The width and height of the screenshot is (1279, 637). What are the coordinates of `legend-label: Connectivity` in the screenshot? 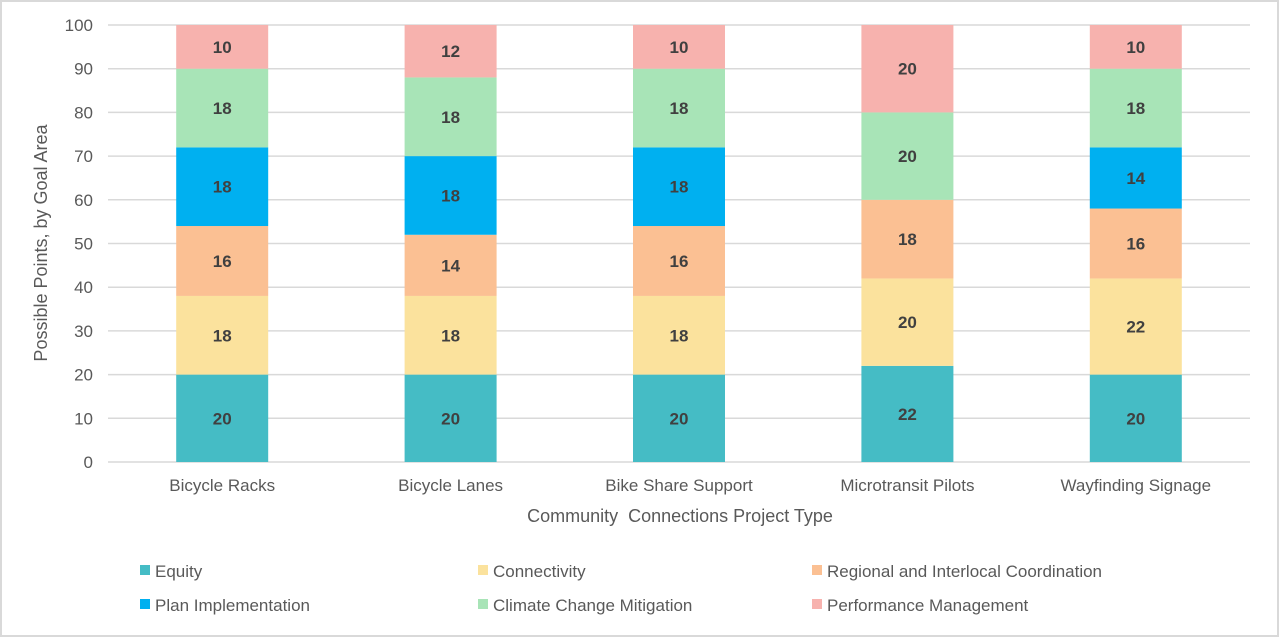 It's located at (539, 571).